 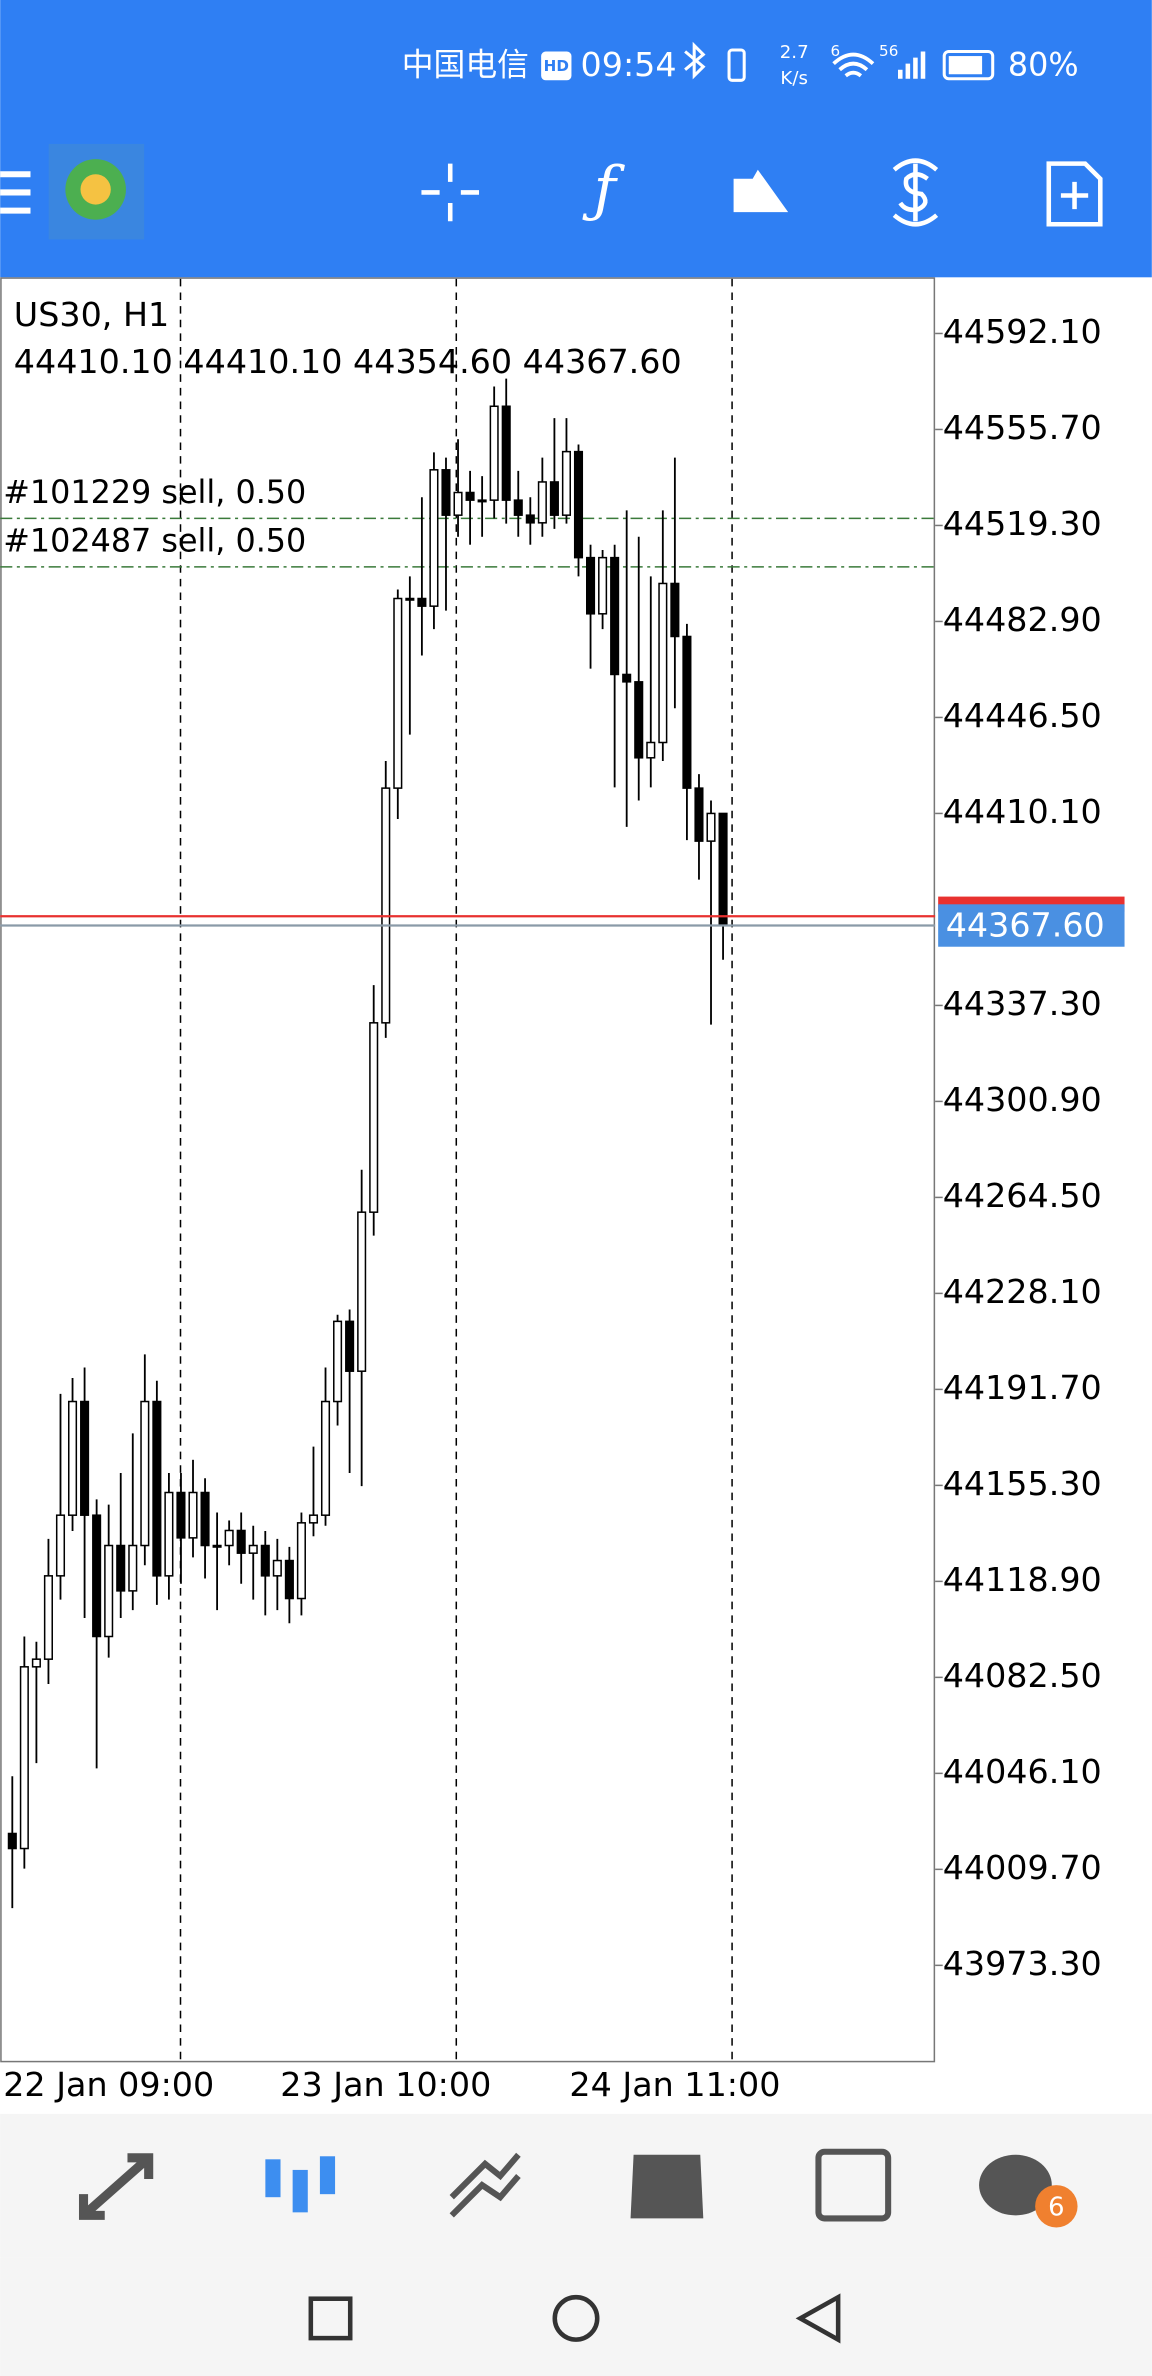 I want to click on wifi-icon, so click(x=853, y=65).